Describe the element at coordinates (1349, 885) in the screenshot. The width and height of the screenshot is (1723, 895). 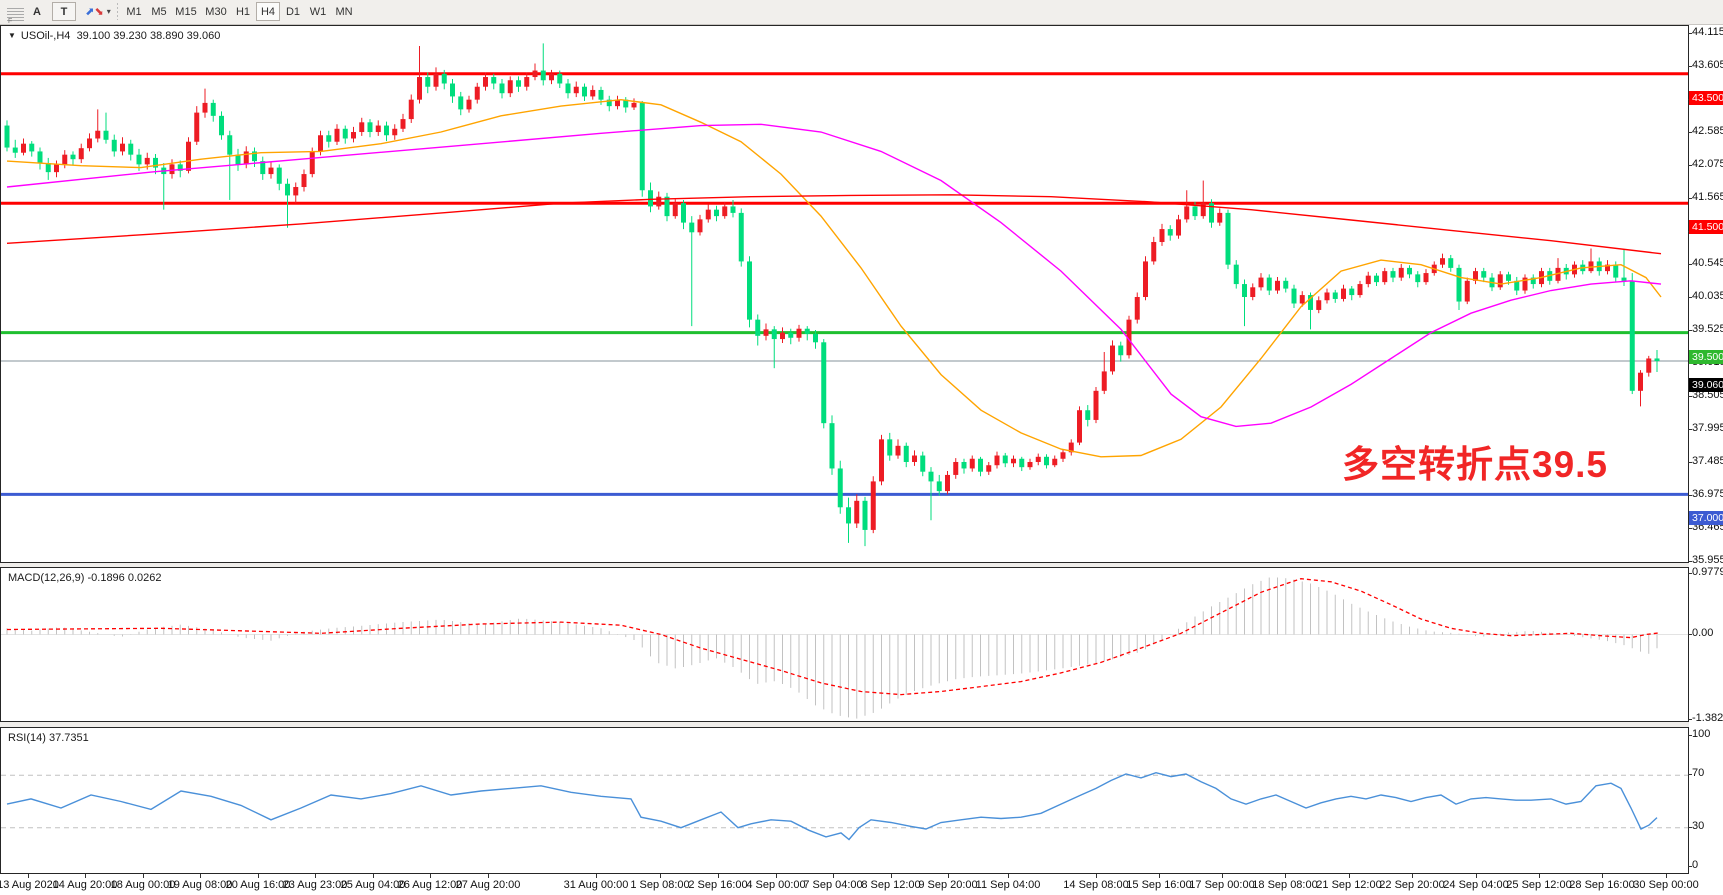
I see `time-axis-label: 21 Sep 12:00` at that location.